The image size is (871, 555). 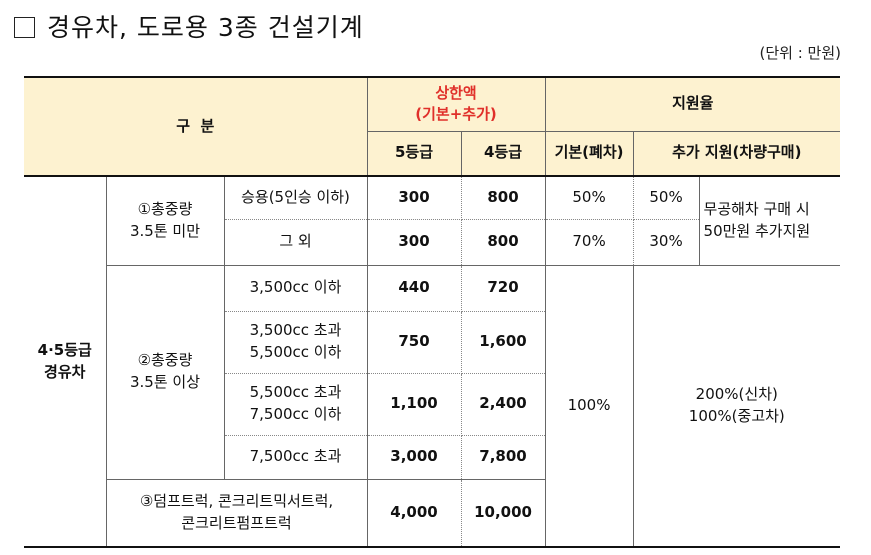 What do you see at coordinates (296, 457) in the screenshot?
I see `sub2-item-4: 7,500cc 초과` at bounding box center [296, 457].